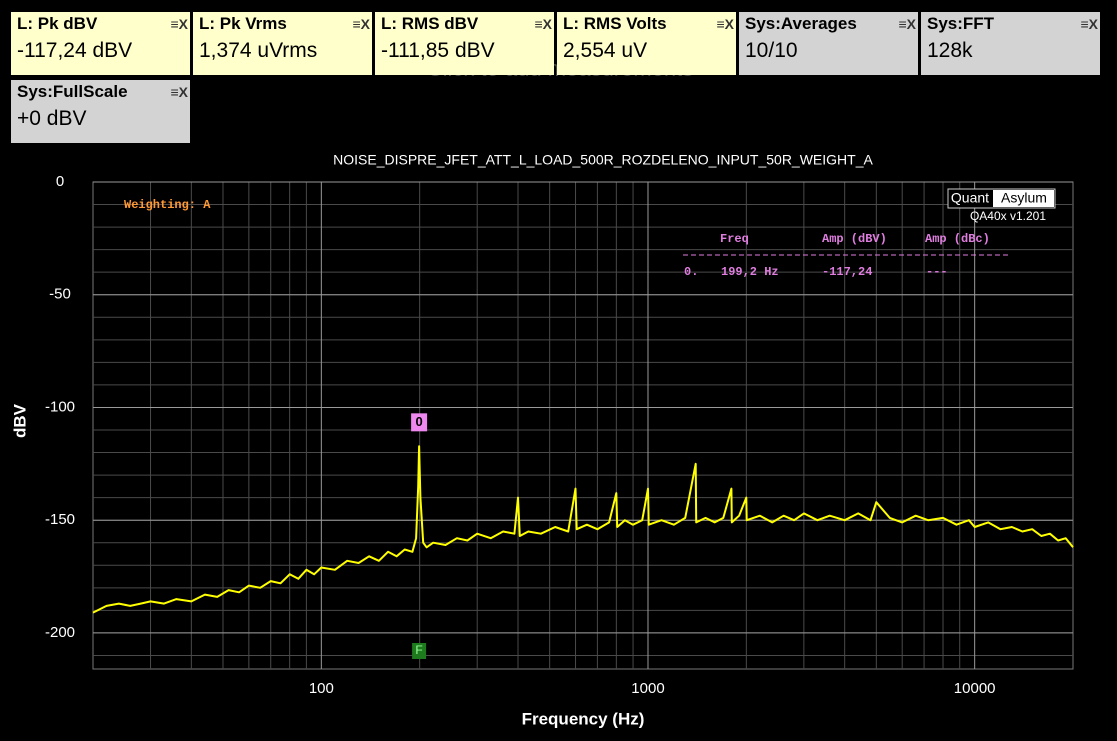  I want to click on y-tick-label: -200, so click(60, 632).